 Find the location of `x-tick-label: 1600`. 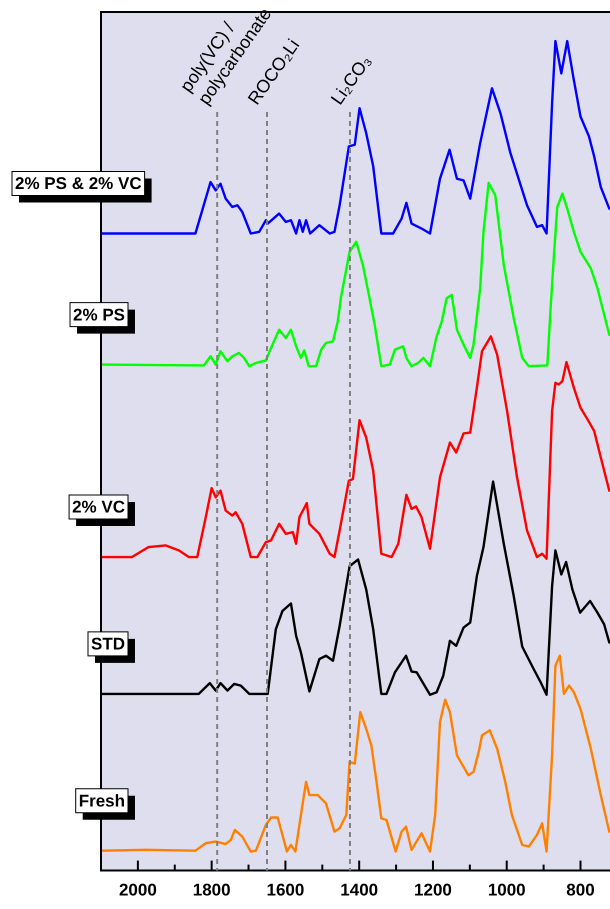

x-tick-label: 1600 is located at coordinates (285, 890).